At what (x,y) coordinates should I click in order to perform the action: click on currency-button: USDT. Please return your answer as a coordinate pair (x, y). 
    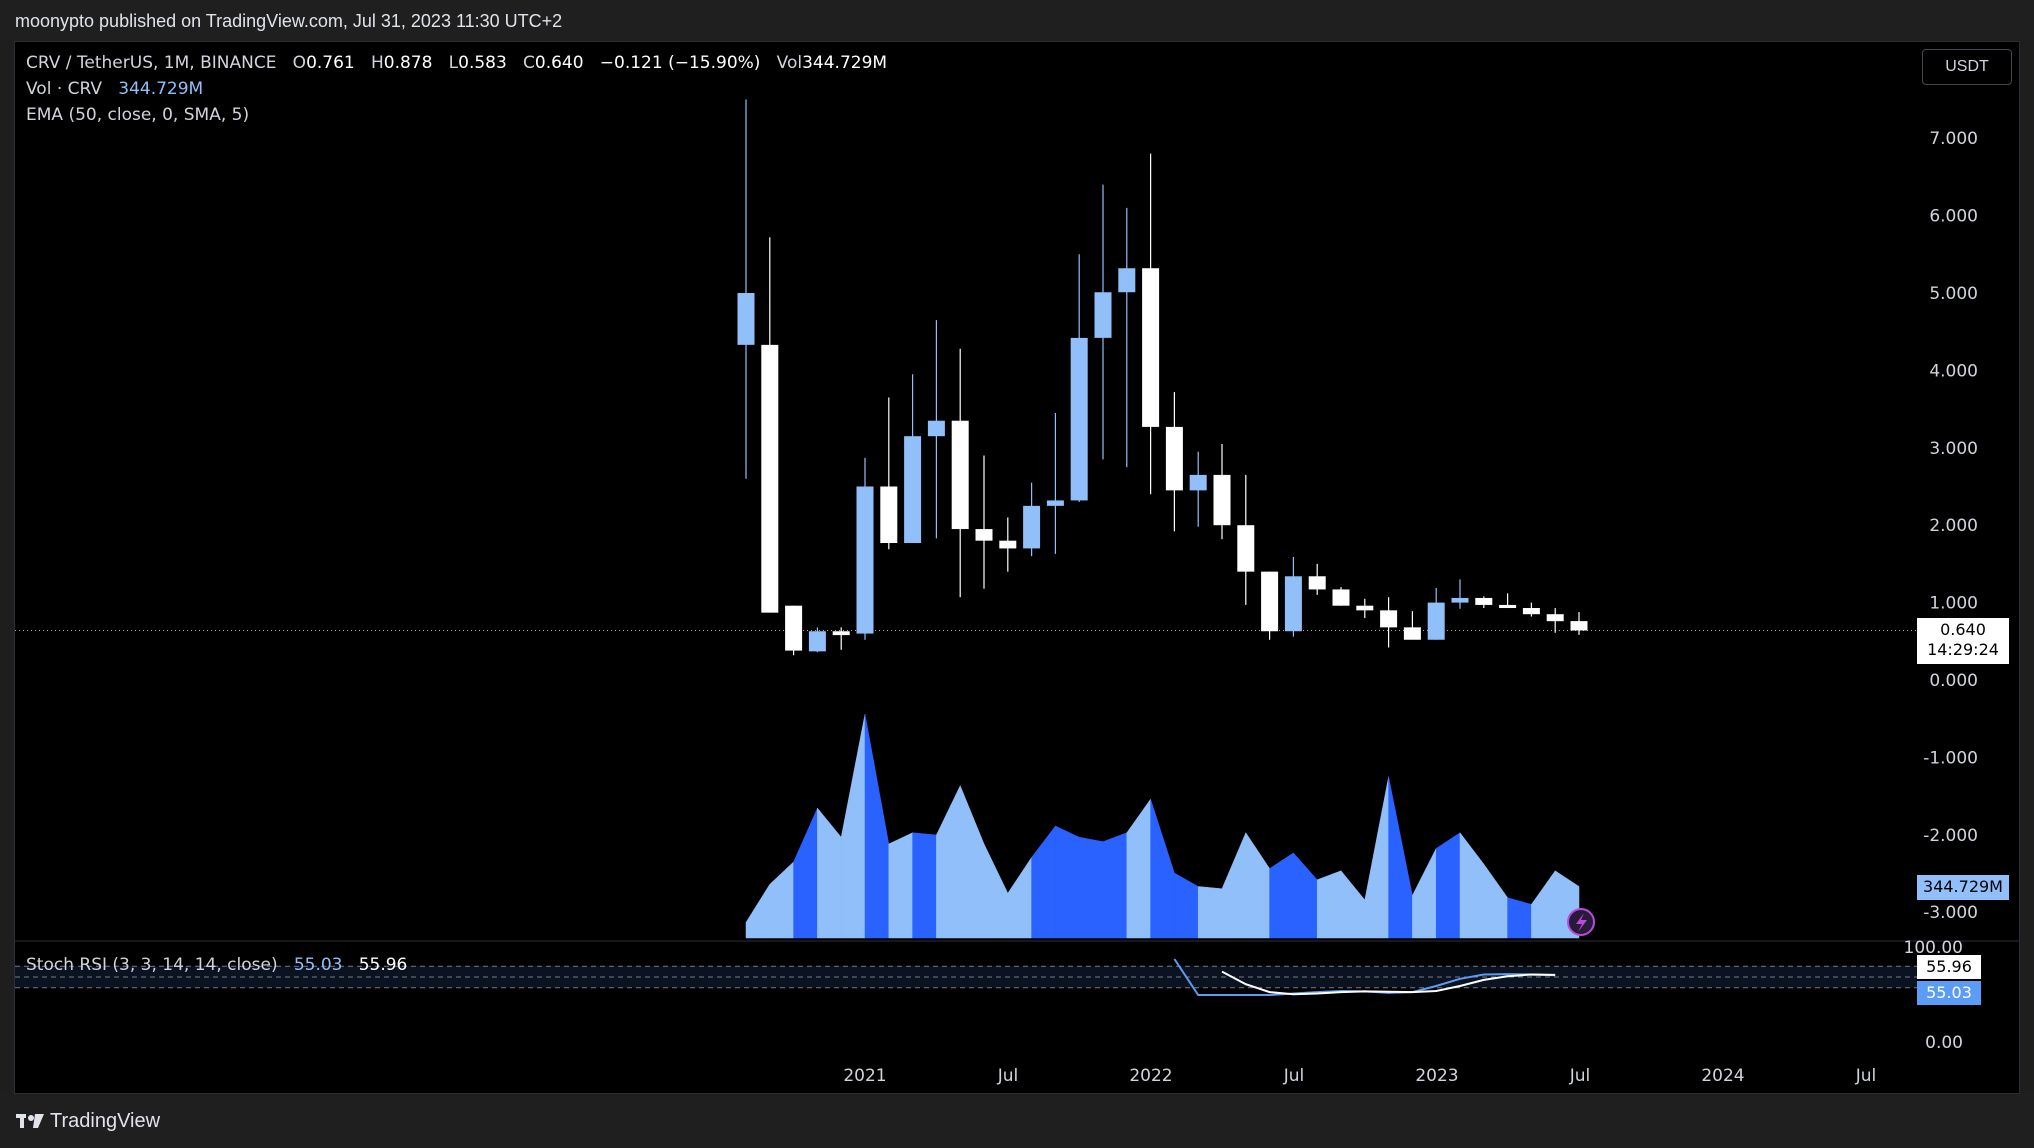
    Looking at the image, I should click on (1967, 67).